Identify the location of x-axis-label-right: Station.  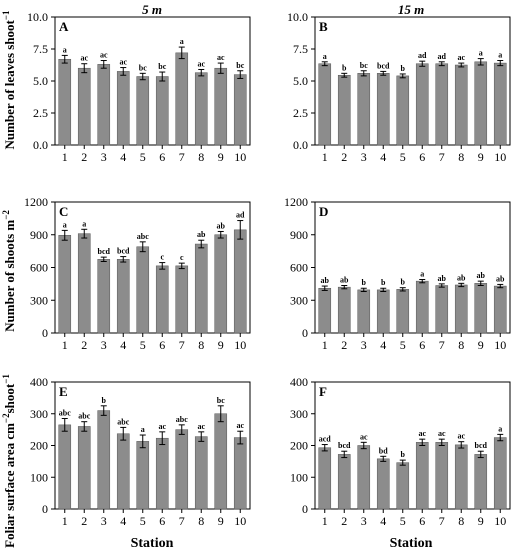
(411, 543).